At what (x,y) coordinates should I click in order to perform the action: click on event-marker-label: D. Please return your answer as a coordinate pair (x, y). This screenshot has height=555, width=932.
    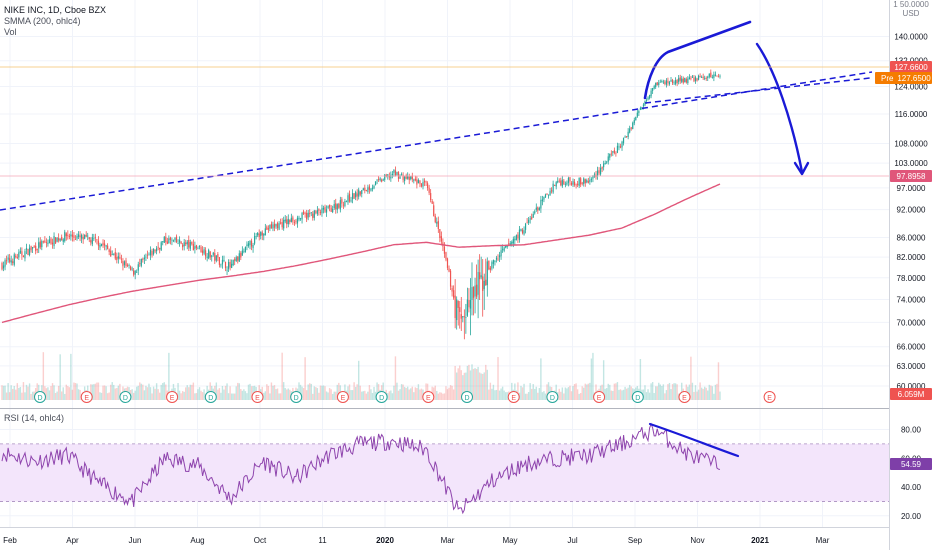
    Looking at the image, I should click on (552, 398).